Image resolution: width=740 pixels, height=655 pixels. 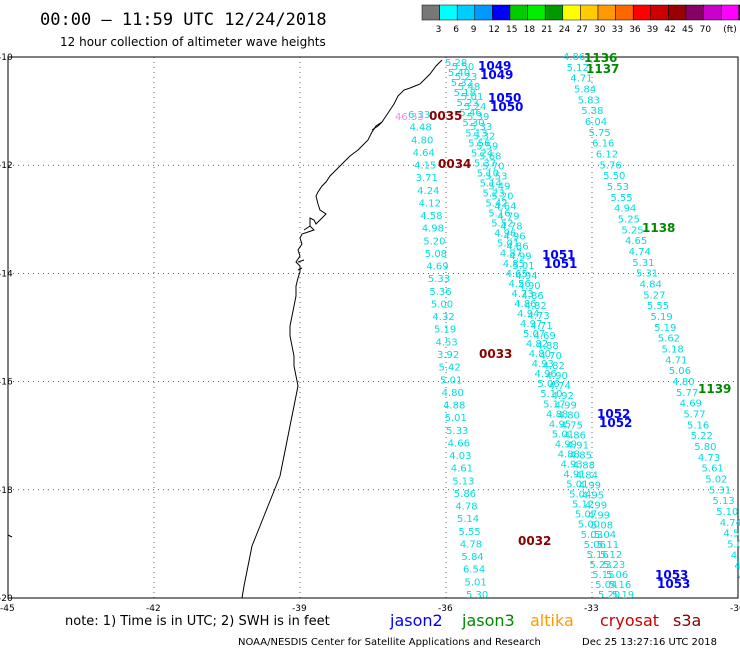 What do you see at coordinates (433, 229) in the screenshot?
I see `wave-height-value: 4.98` at bounding box center [433, 229].